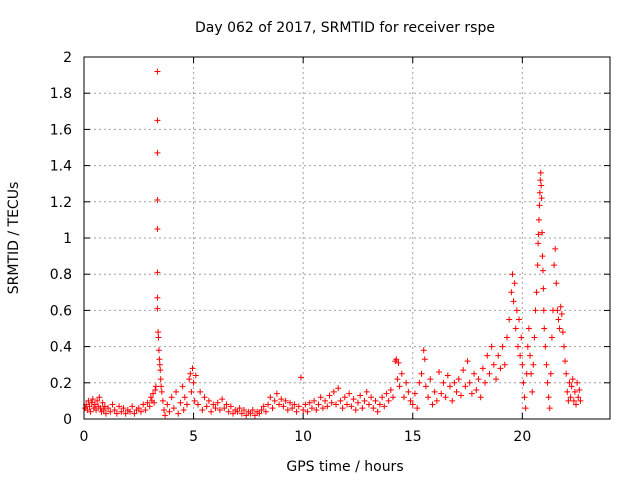  Describe the element at coordinates (193, 437) in the screenshot. I see `x-tick-label: 5` at that location.